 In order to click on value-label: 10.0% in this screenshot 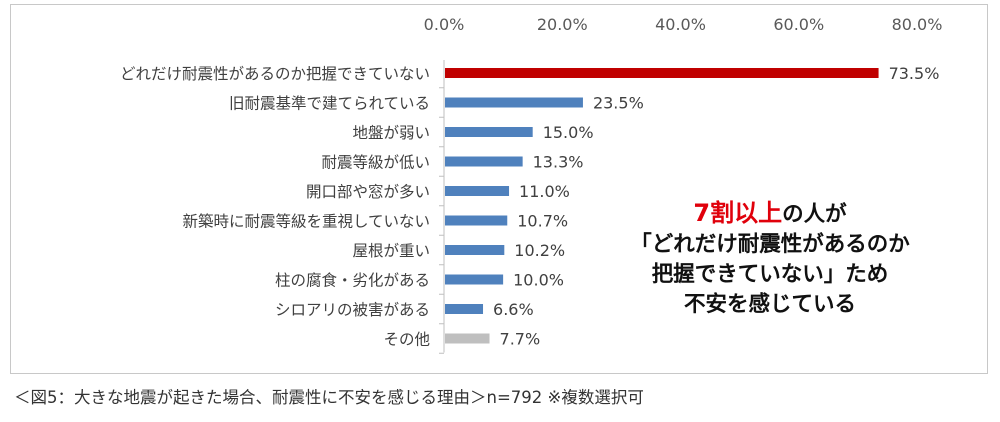, I will do `click(538, 280)`.